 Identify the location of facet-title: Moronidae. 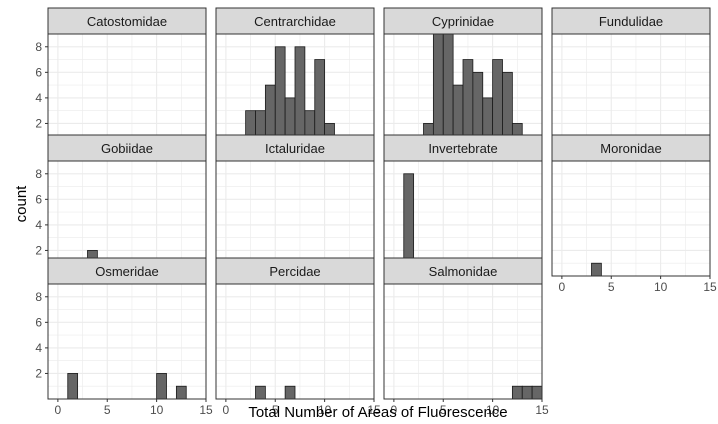
(630, 148).